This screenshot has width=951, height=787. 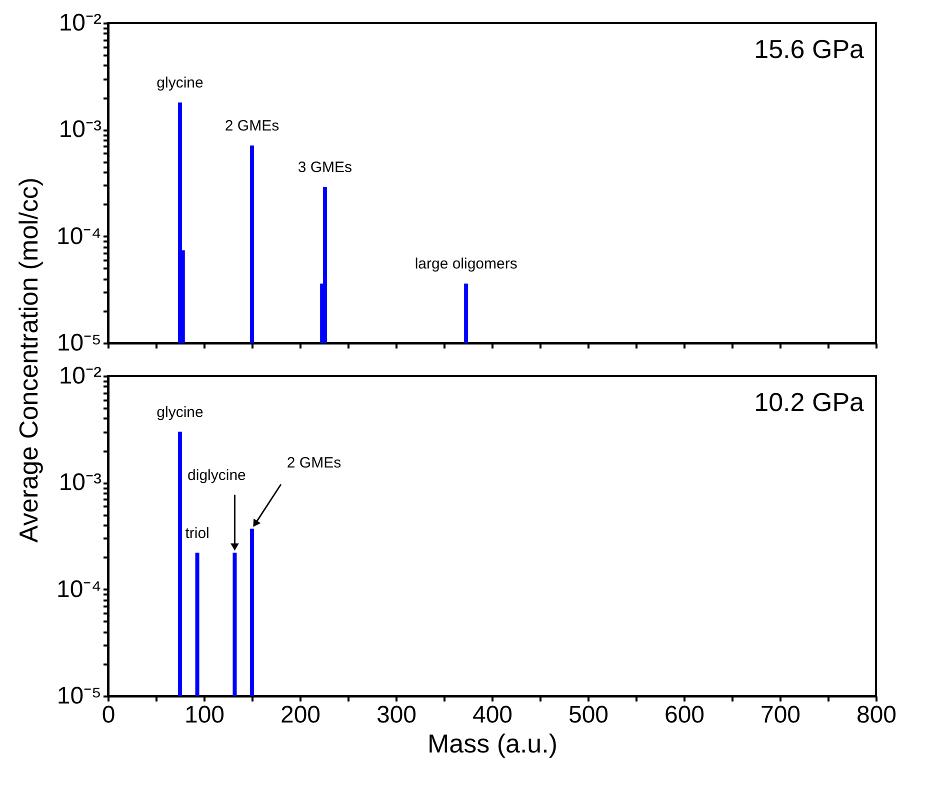 What do you see at coordinates (809, 49) in the screenshot?
I see `annotation: 15.6 GPa` at bounding box center [809, 49].